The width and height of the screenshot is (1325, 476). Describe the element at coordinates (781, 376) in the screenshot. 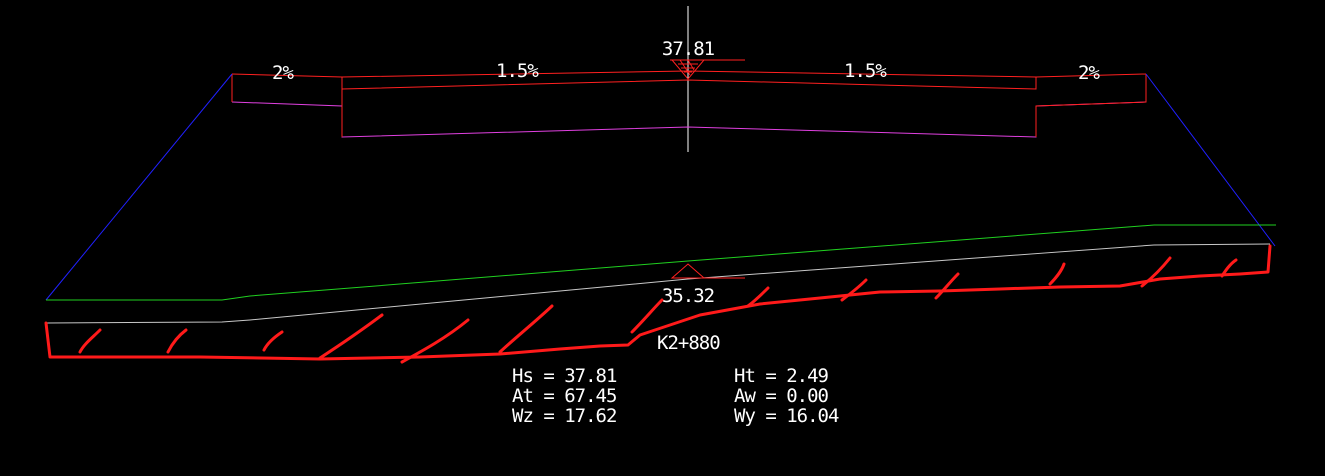

I see `stat-ht: Ht = 2.49` at that location.